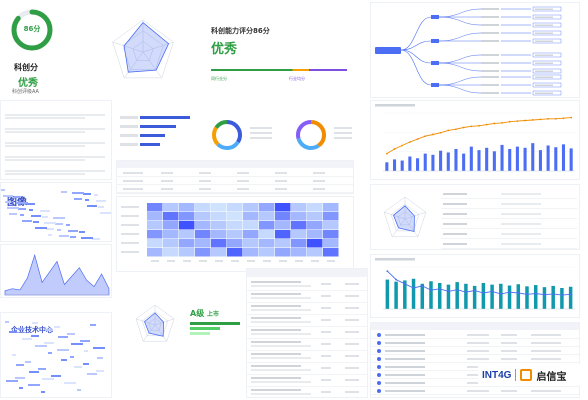  Describe the element at coordinates (388, 50) in the screenshot. I see `tree-root` at that location.